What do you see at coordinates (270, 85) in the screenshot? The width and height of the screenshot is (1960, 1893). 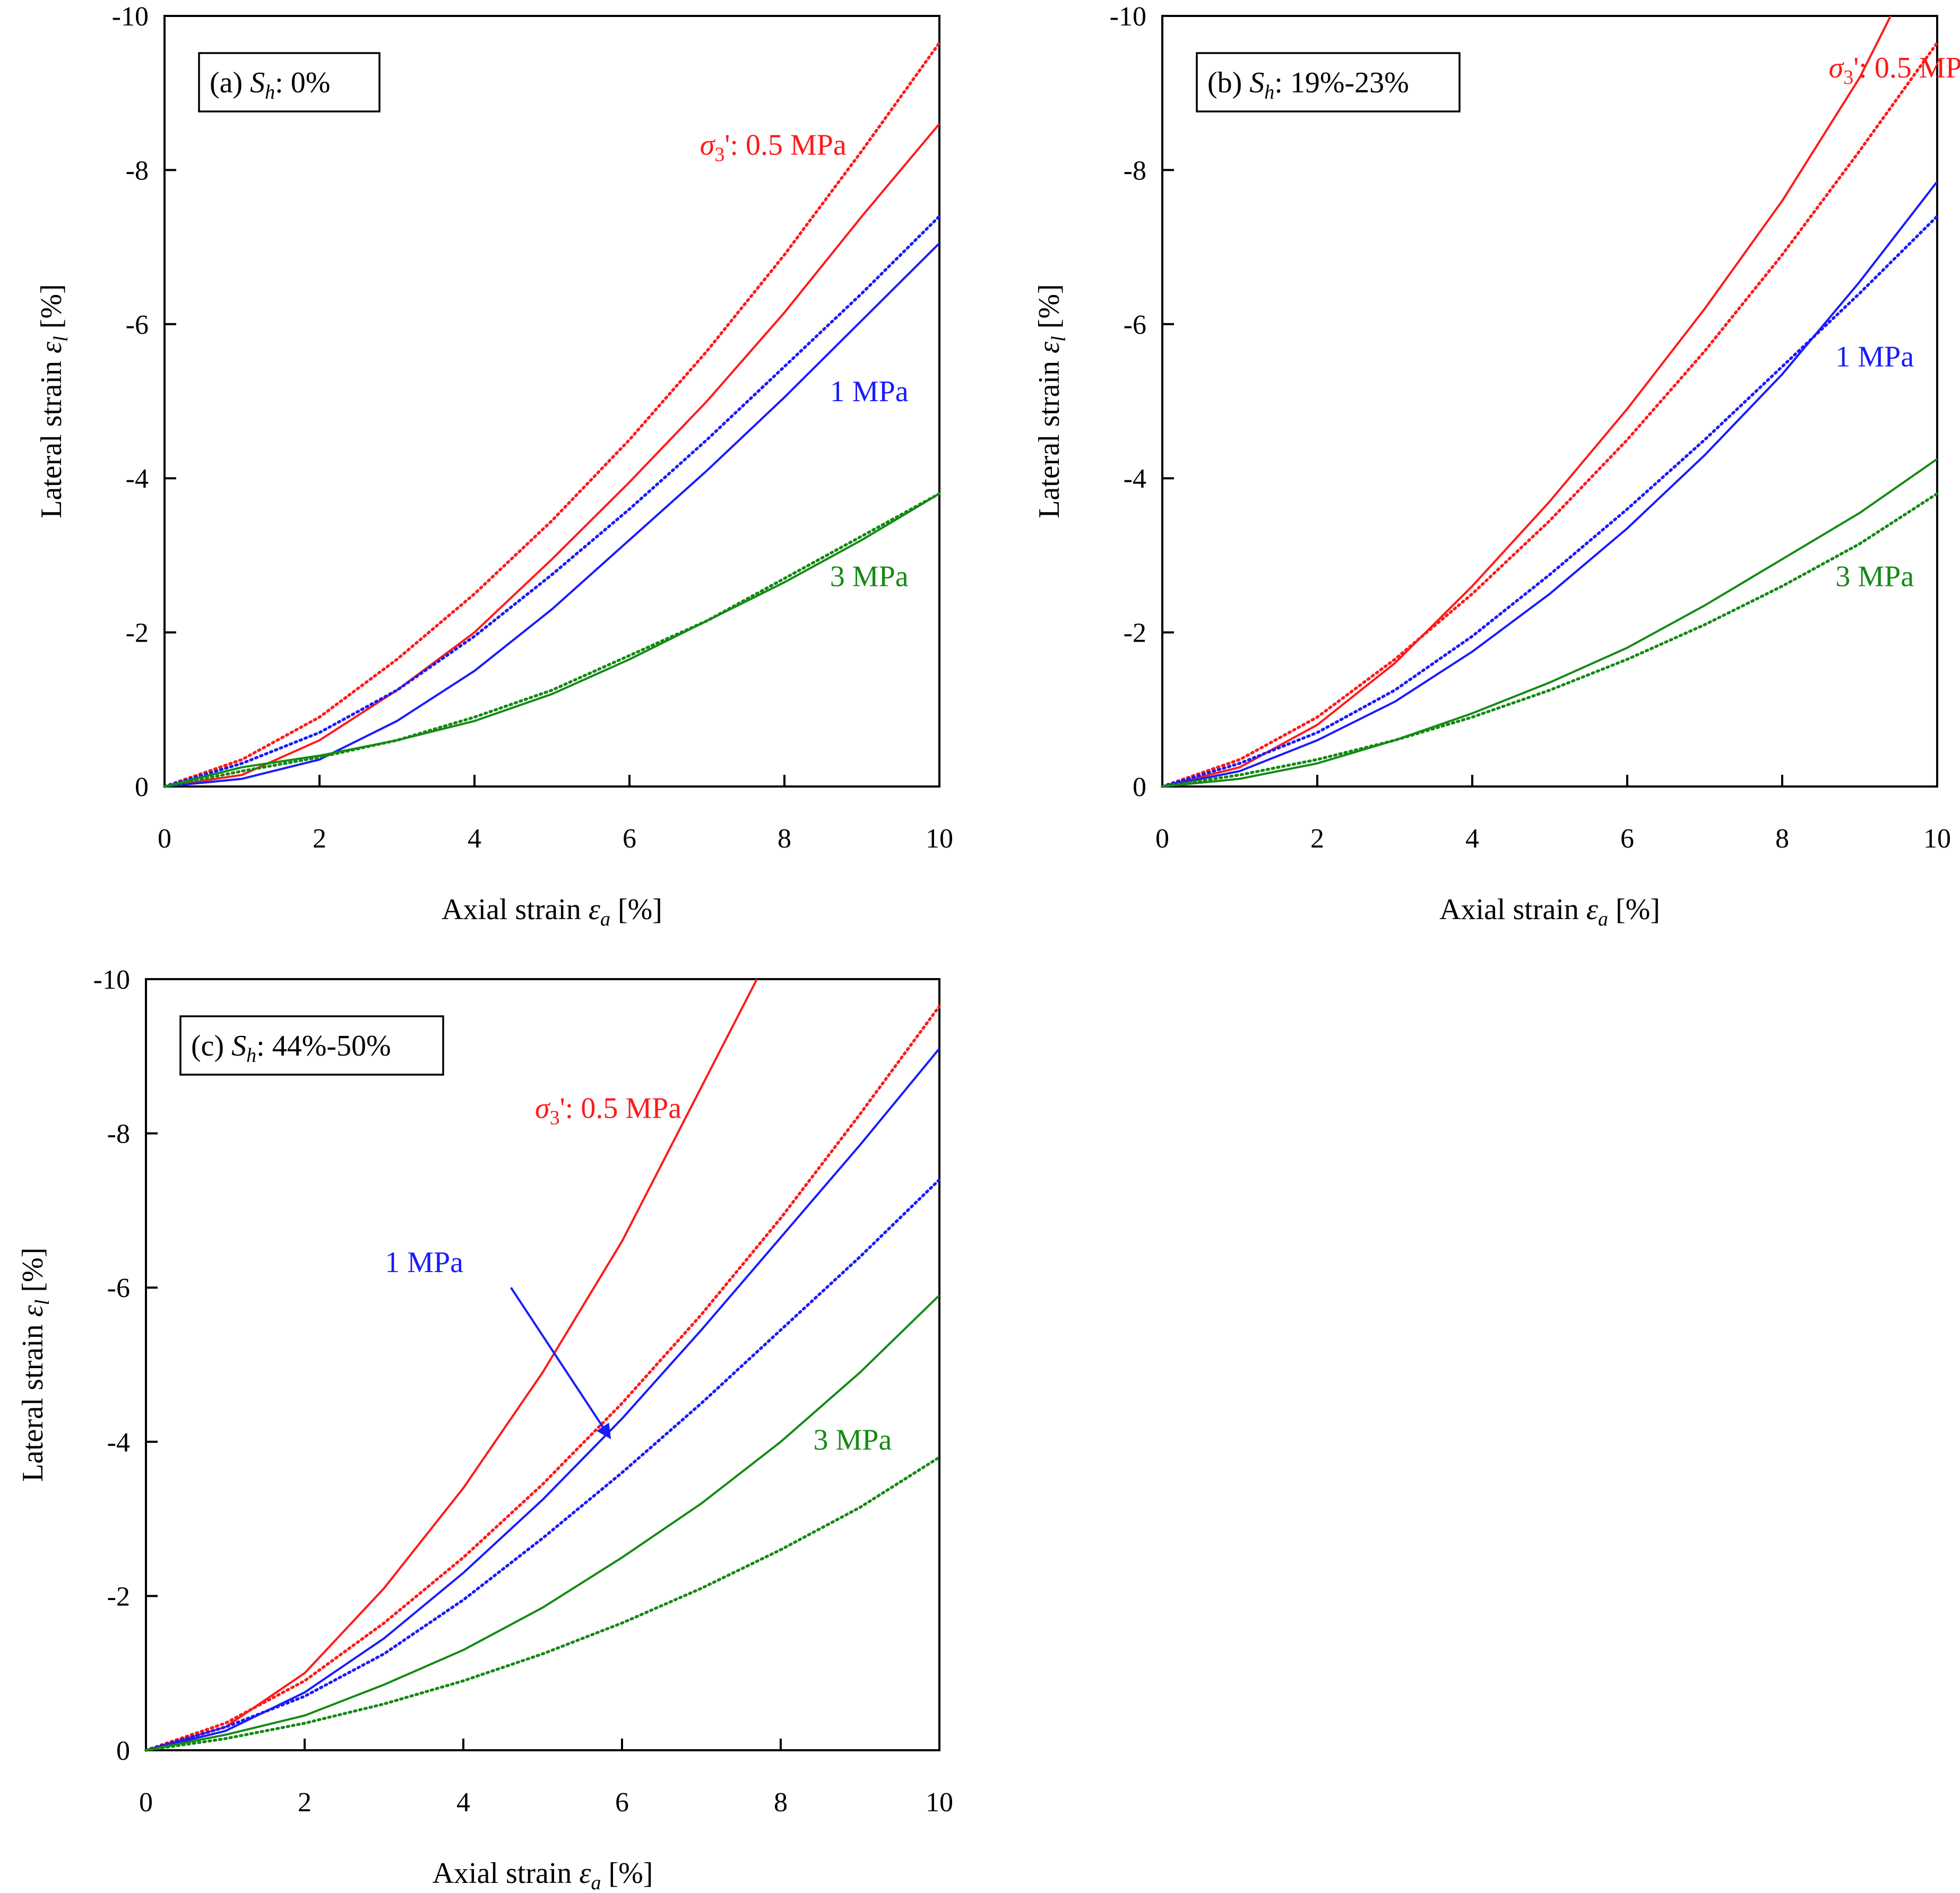 I see `panel-label: (a) Sh: 0%` at bounding box center [270, 85].